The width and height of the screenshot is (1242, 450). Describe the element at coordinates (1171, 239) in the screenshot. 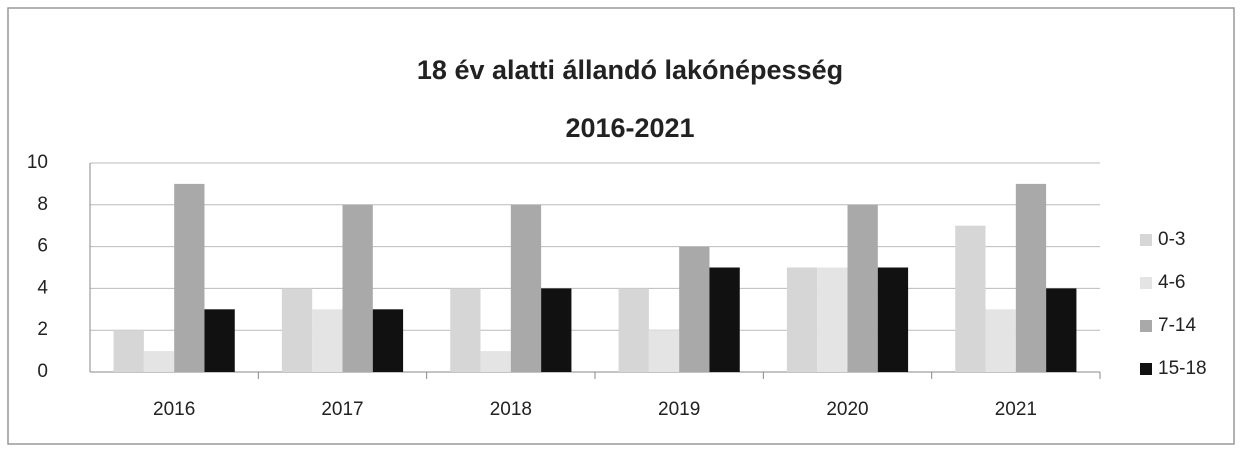

I see `legend-label: 0-3` at that location.